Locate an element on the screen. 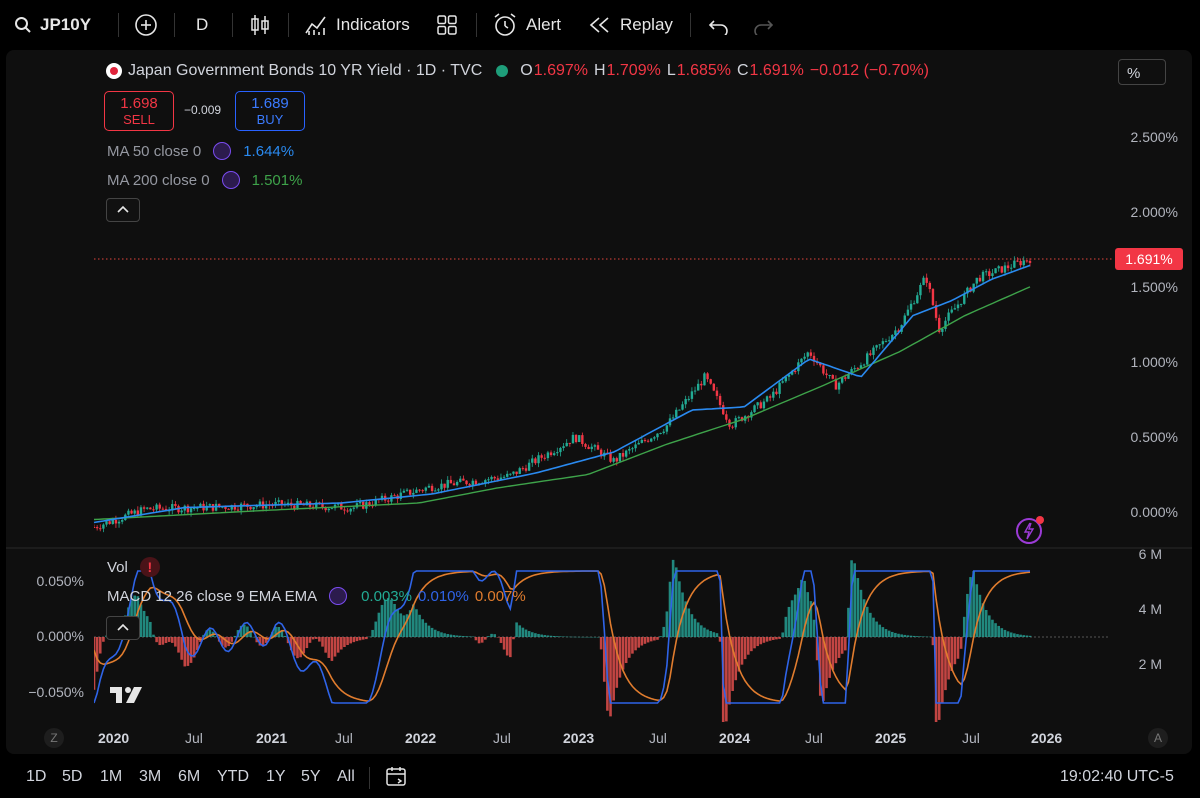 This screenshot has height=798, width=1200. redo-button is located at coordinates (763, 25).